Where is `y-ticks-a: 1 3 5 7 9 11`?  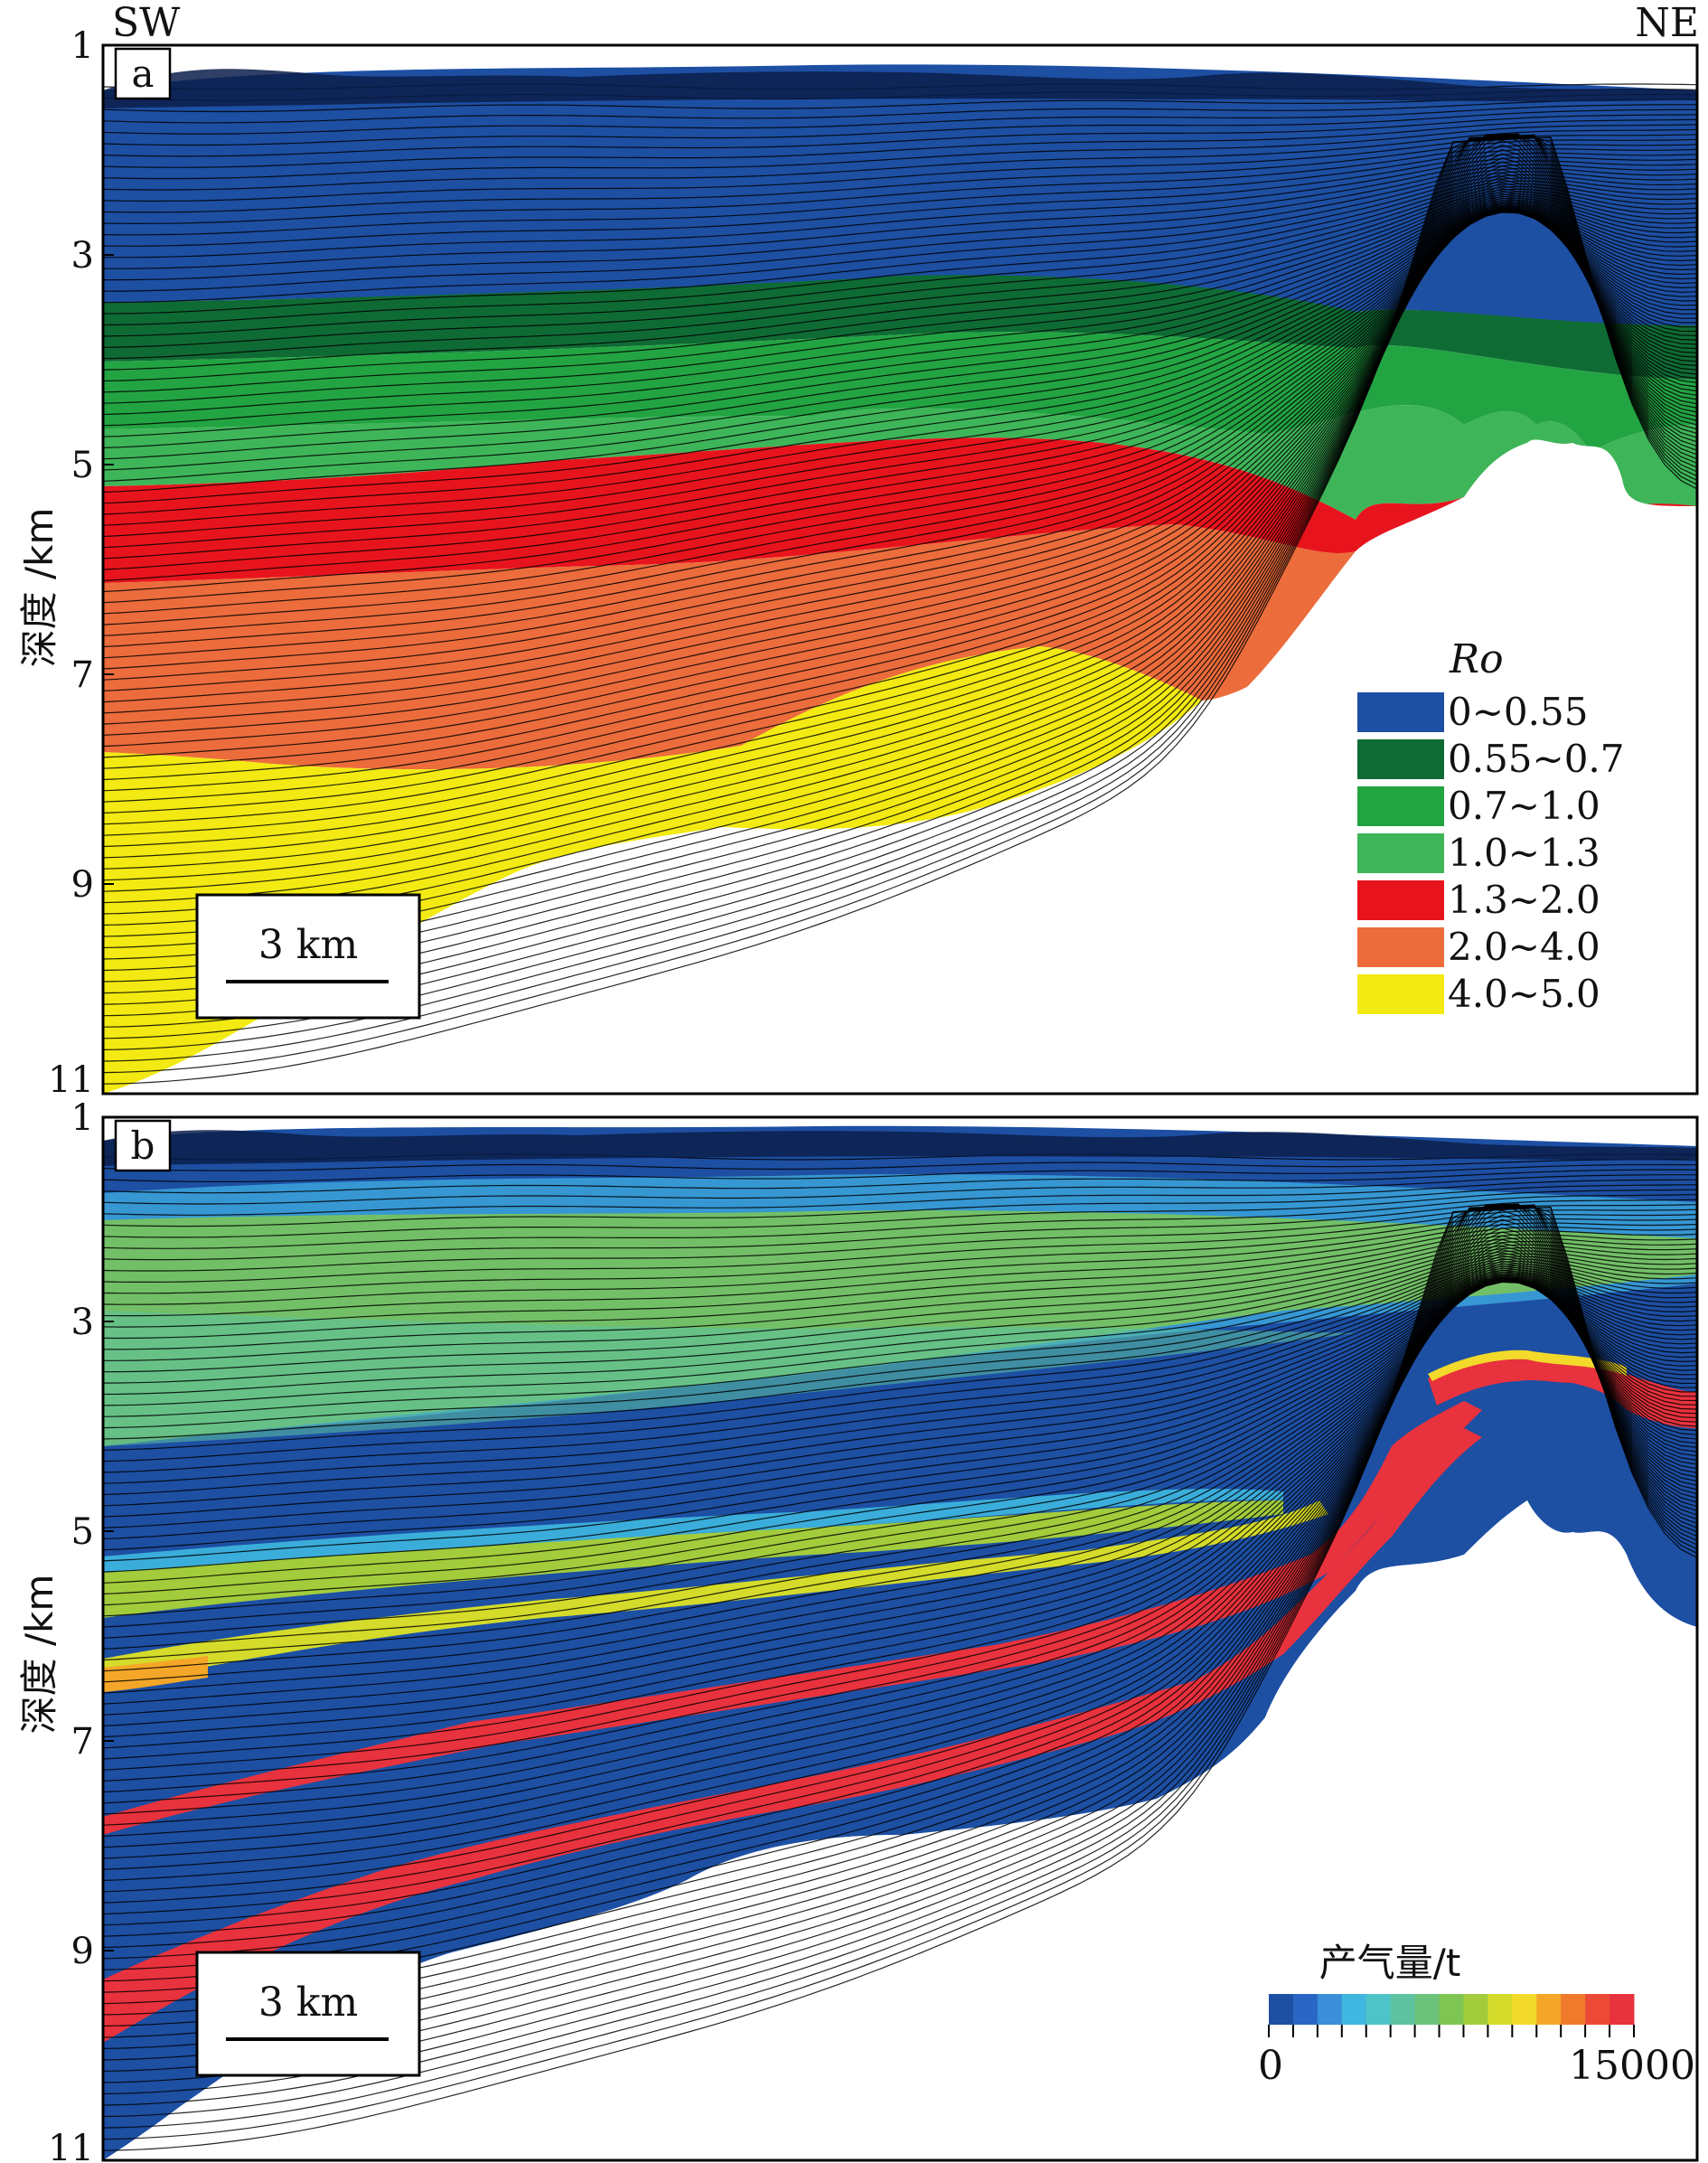 y-ticks-a: 1 3 5 7 9 11 is located at coordinates (81, 563).